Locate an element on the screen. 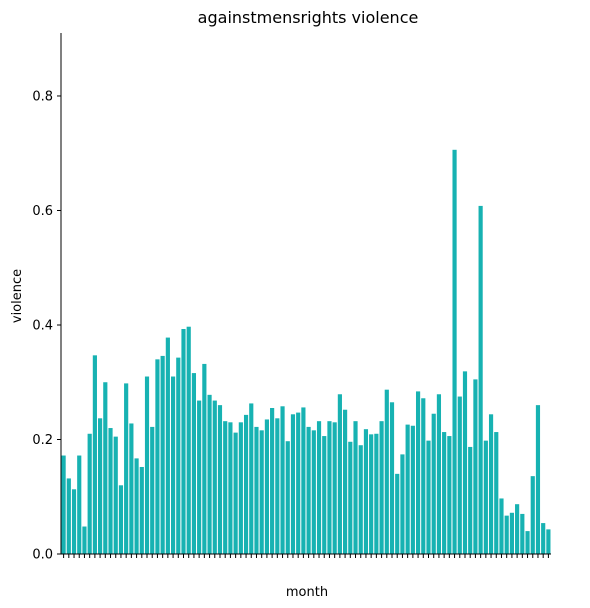 The height and width of the screenshot is (608, 590). y-tick-label: 0.0 is located at coordinates (42, 555).